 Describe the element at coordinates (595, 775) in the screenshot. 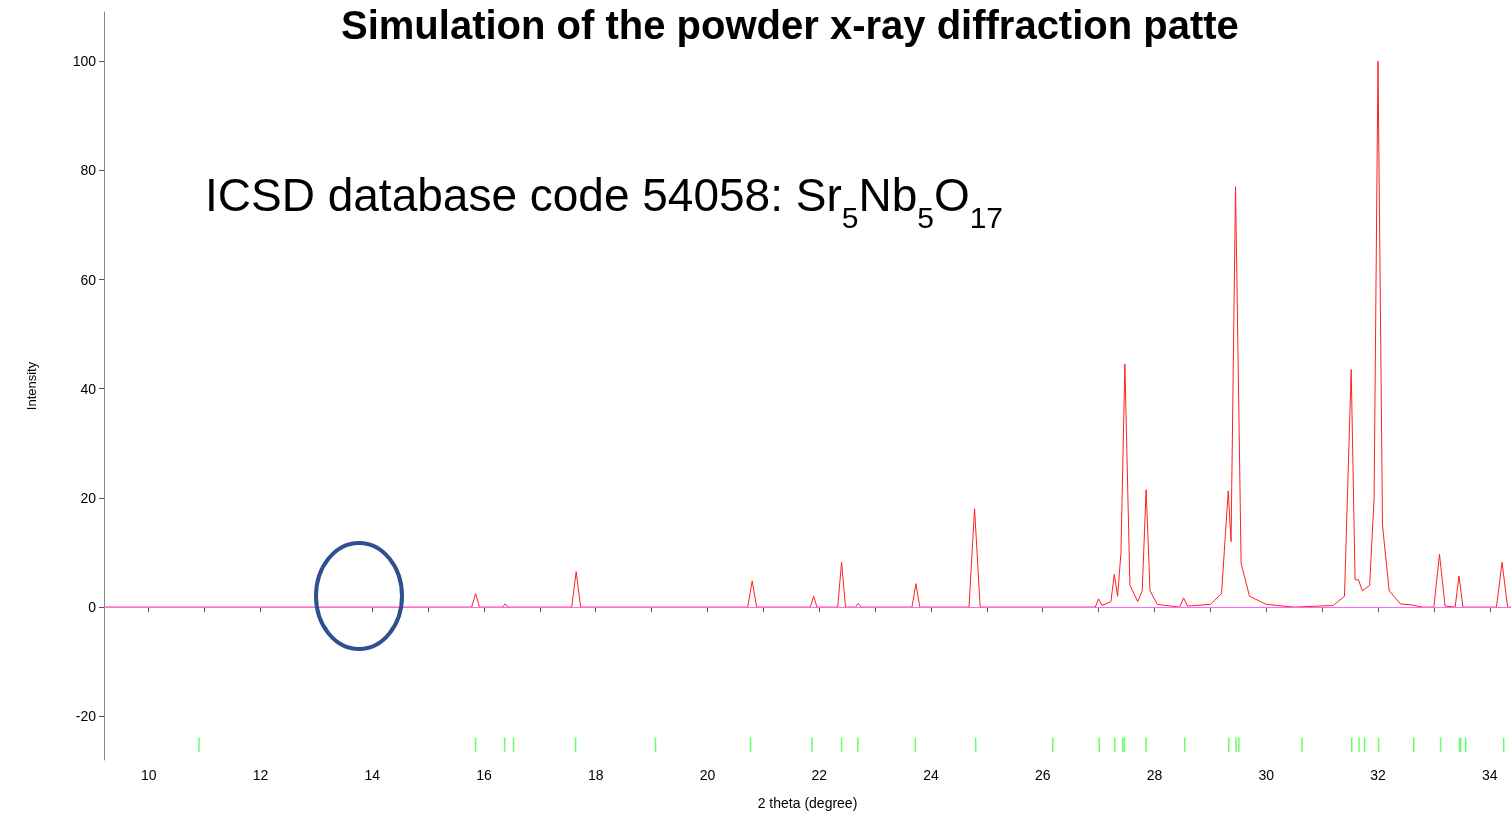

I see `x-tick-label: 18` at that location.